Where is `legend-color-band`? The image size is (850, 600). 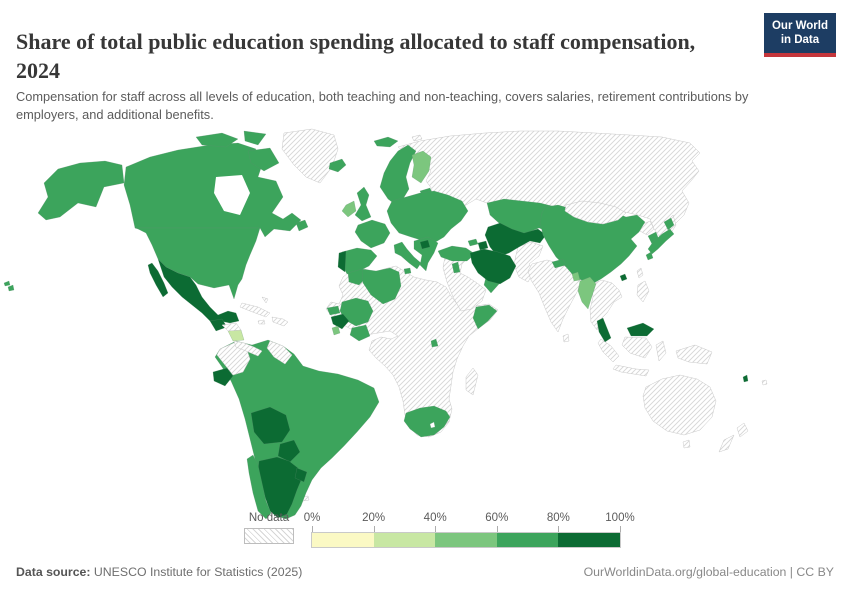
legend-color-band is located at coordinates (466, 540).